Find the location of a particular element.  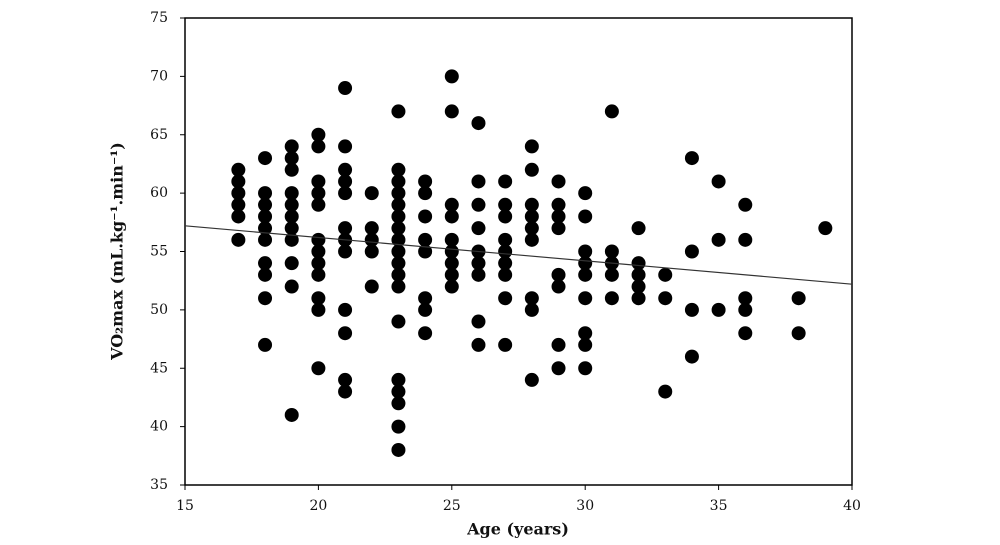

y-tick-label: 45 is located at coordinates (159, 368).